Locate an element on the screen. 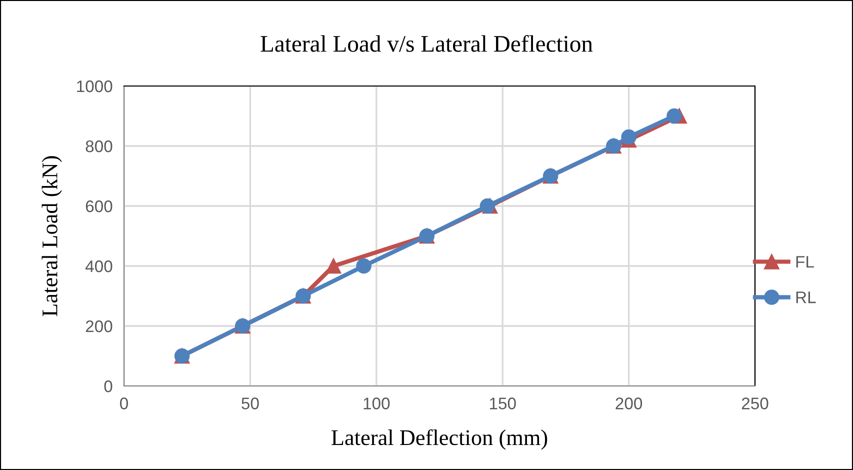  y-tick-label: 400 is located at coordinates (98, 266).